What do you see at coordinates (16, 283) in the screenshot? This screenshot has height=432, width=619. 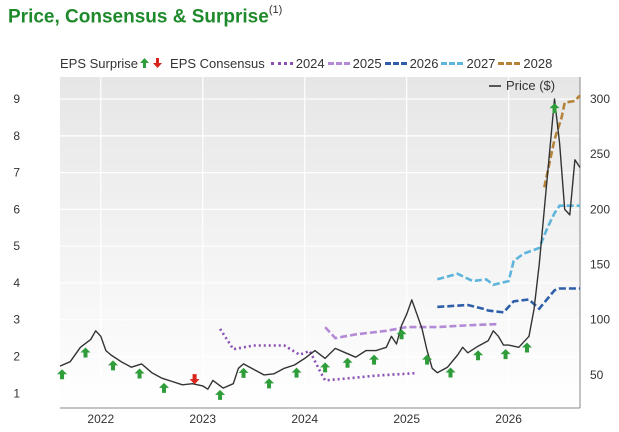 I see `y-left-tick-label: 4` at bounding box center [16, 283].